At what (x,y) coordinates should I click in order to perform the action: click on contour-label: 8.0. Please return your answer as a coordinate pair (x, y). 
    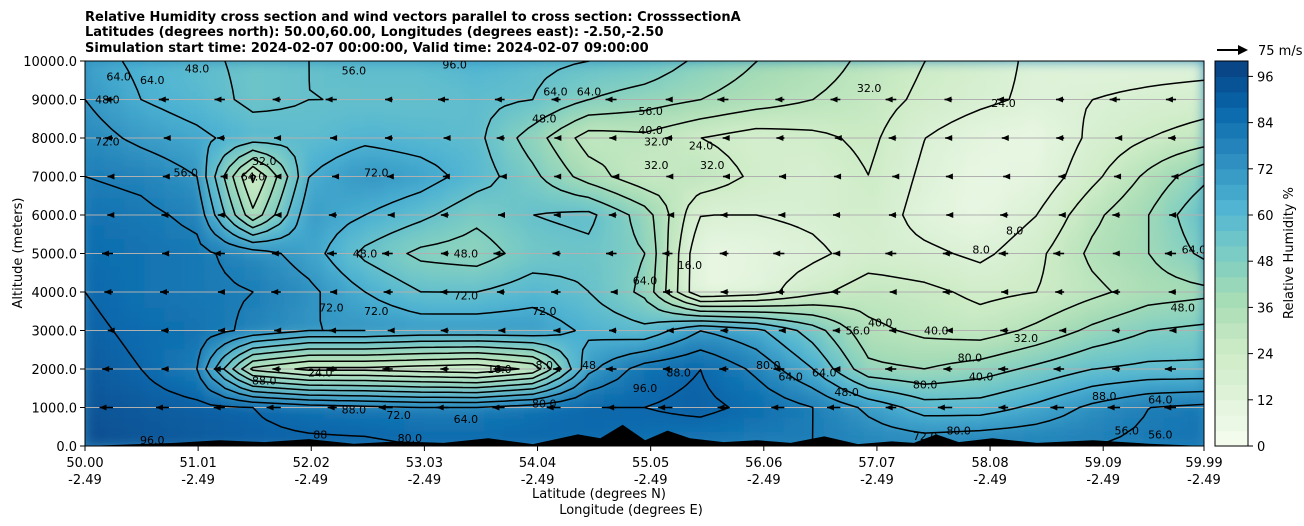
    Looking at the image, I should click on (1015, 230).